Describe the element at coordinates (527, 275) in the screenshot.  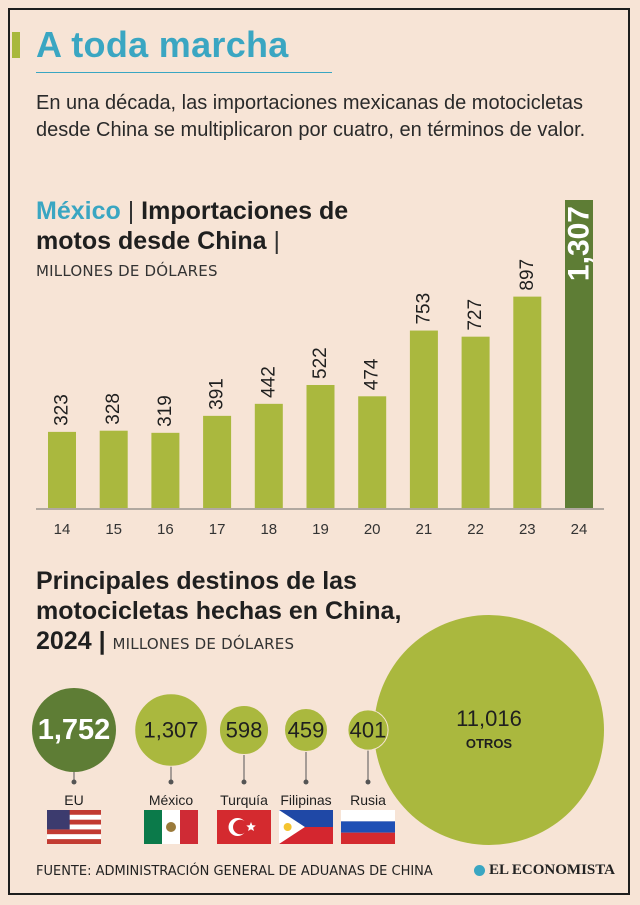
I see `bar-value-label-23: 897` at that location.